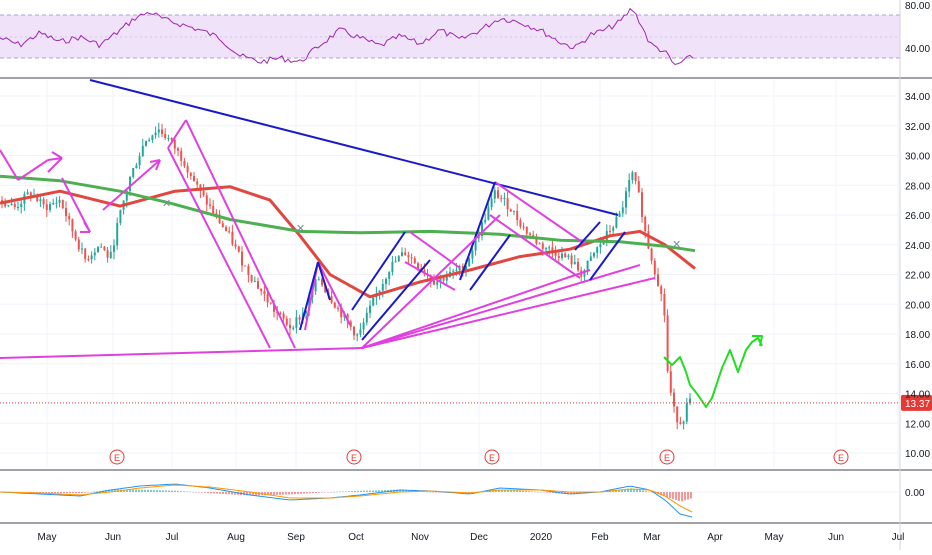  Describe the element at coordinates (917, 335) in the screenshot. I see `price-tick-label: 18.00` at that location.